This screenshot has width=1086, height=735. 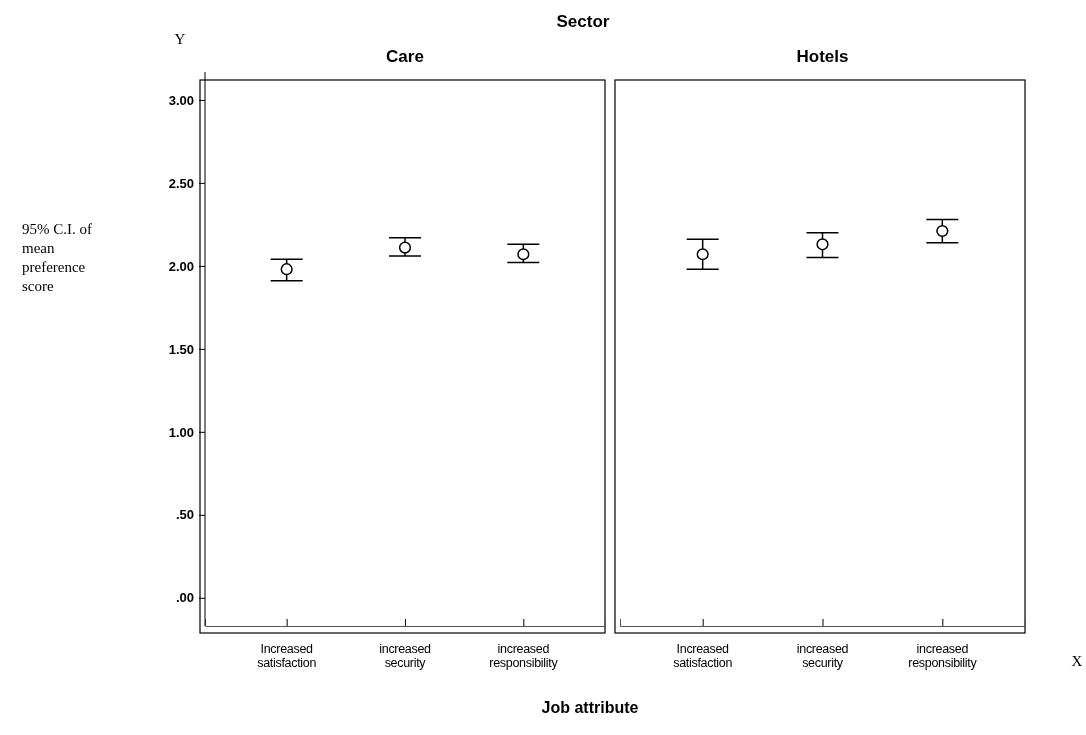 What do you see at coordinates (180, 39) in the screenshot?
I see `text: Y` at bounding box center [180, 39].